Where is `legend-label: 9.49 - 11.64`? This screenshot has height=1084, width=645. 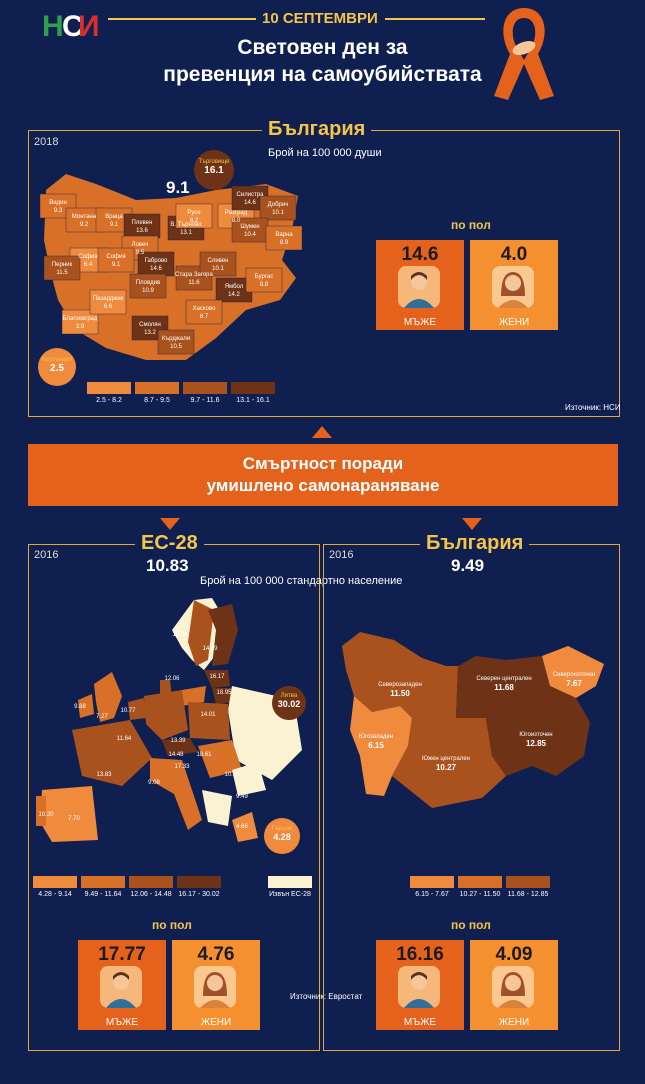 legend-label: 9.49 - 11.64 is located at coordinates (103, 894).